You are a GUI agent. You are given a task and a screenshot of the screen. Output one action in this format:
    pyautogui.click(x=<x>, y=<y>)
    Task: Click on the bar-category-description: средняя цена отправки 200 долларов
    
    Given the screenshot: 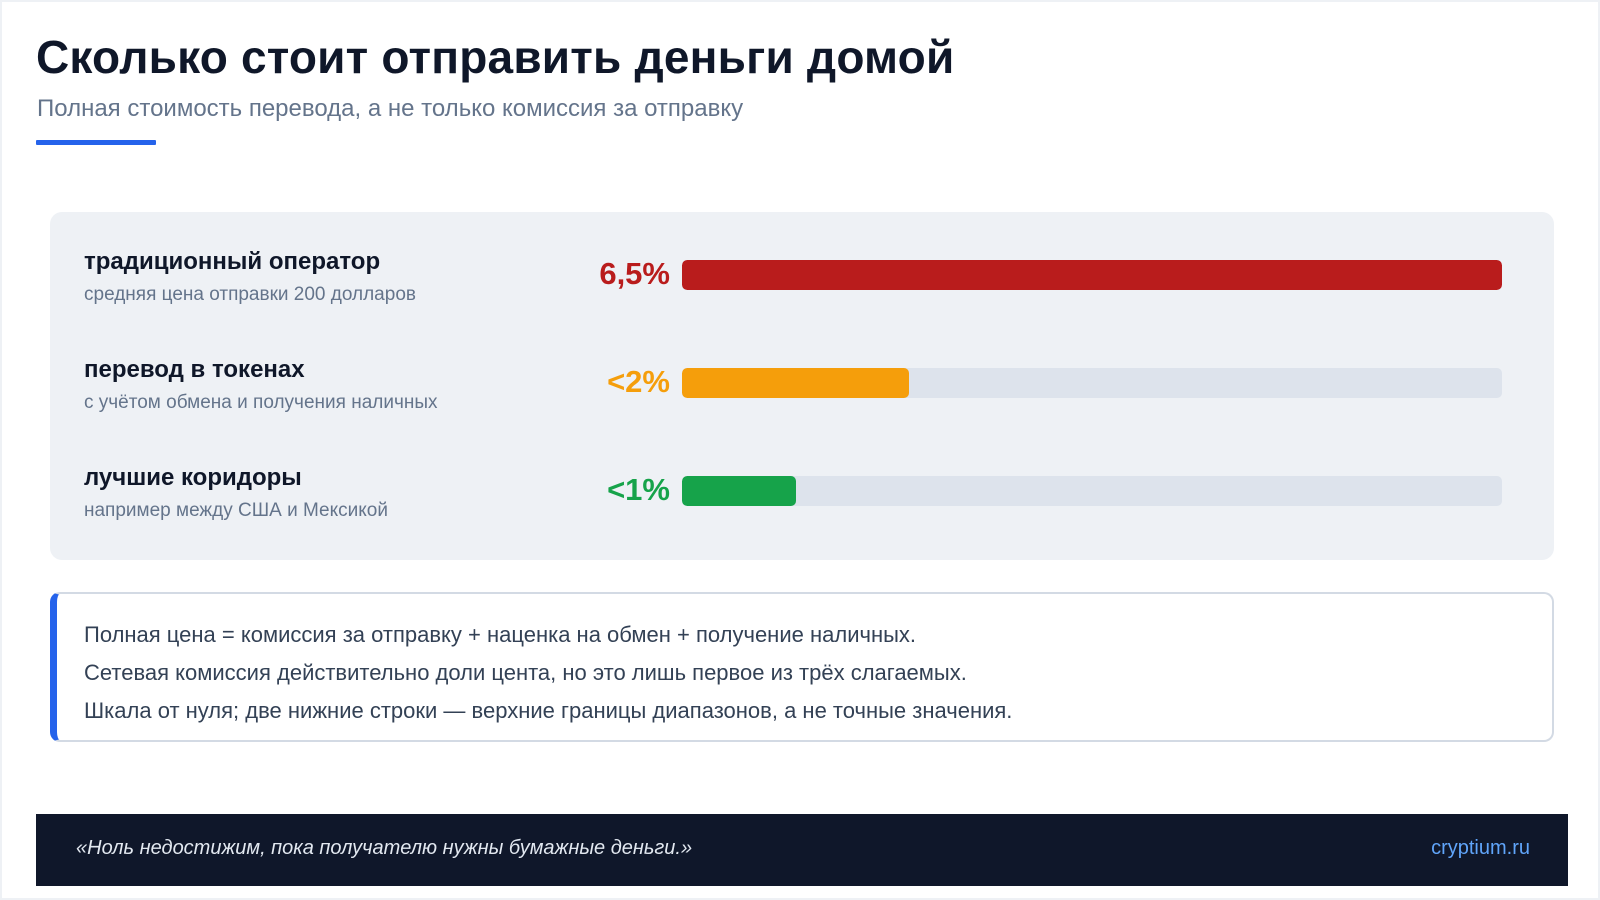 What is the action you would take?
    pyautogui.click(x=250, y=294)
    